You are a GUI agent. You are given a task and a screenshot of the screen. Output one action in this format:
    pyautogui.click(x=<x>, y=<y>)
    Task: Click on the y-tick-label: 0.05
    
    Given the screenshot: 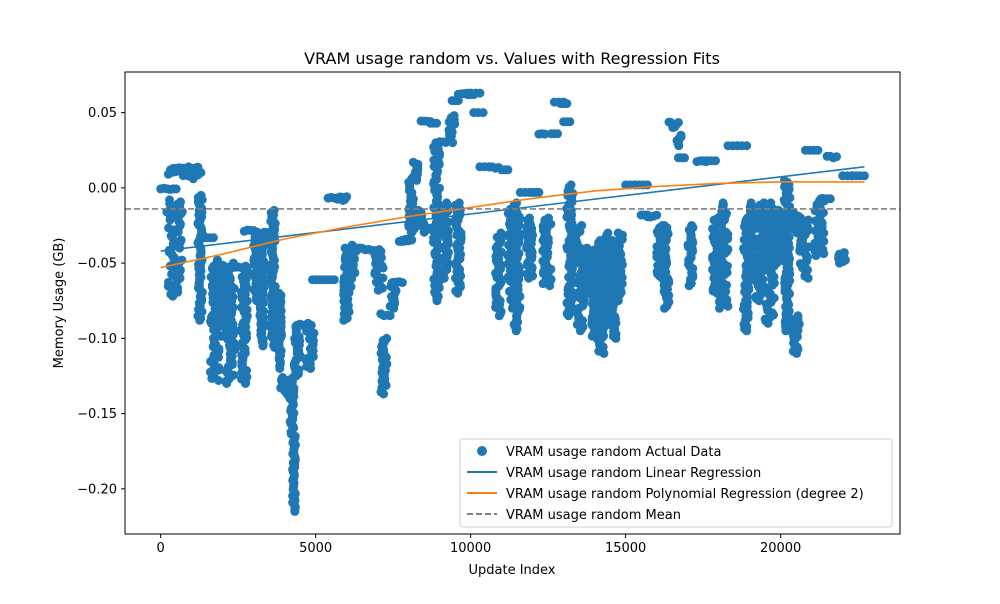 What is the action you would take?
    pyautogui.click(x=102, y=113)
    